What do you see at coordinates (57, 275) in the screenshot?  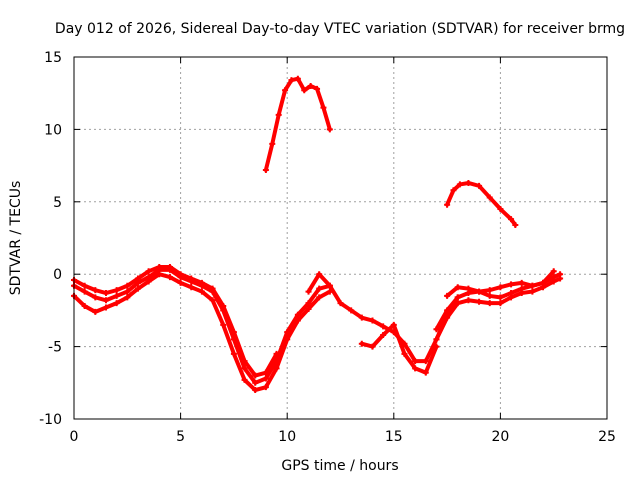 I see `y-tick-label: 0` at bounding box center [57, 275].